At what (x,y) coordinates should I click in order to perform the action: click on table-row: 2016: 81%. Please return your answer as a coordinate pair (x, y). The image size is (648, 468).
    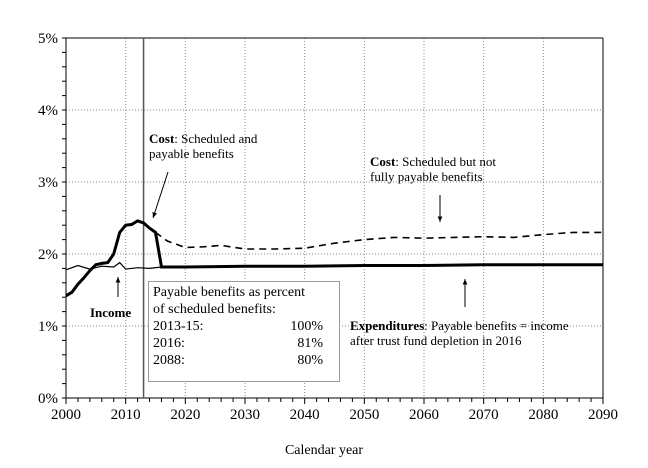
    Looking at the image, I should click on (238, 343).